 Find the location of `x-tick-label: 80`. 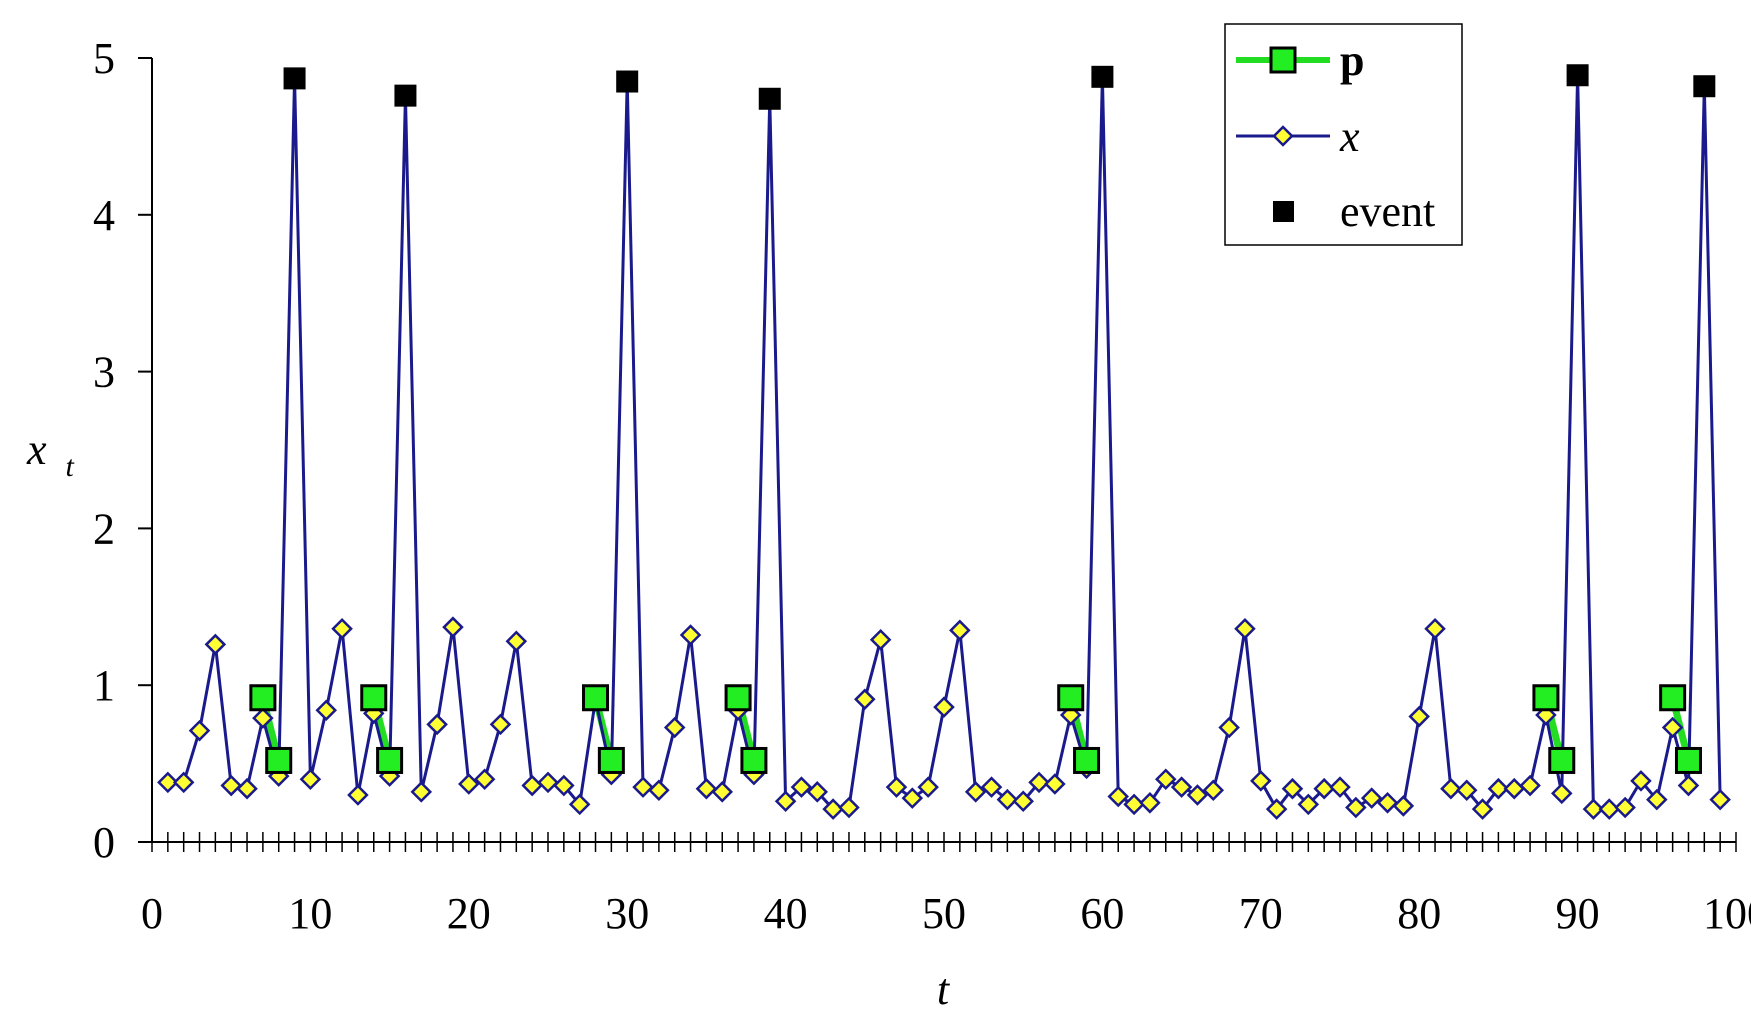

x-tick-label: 80 is located at coordinates (1419, 913).